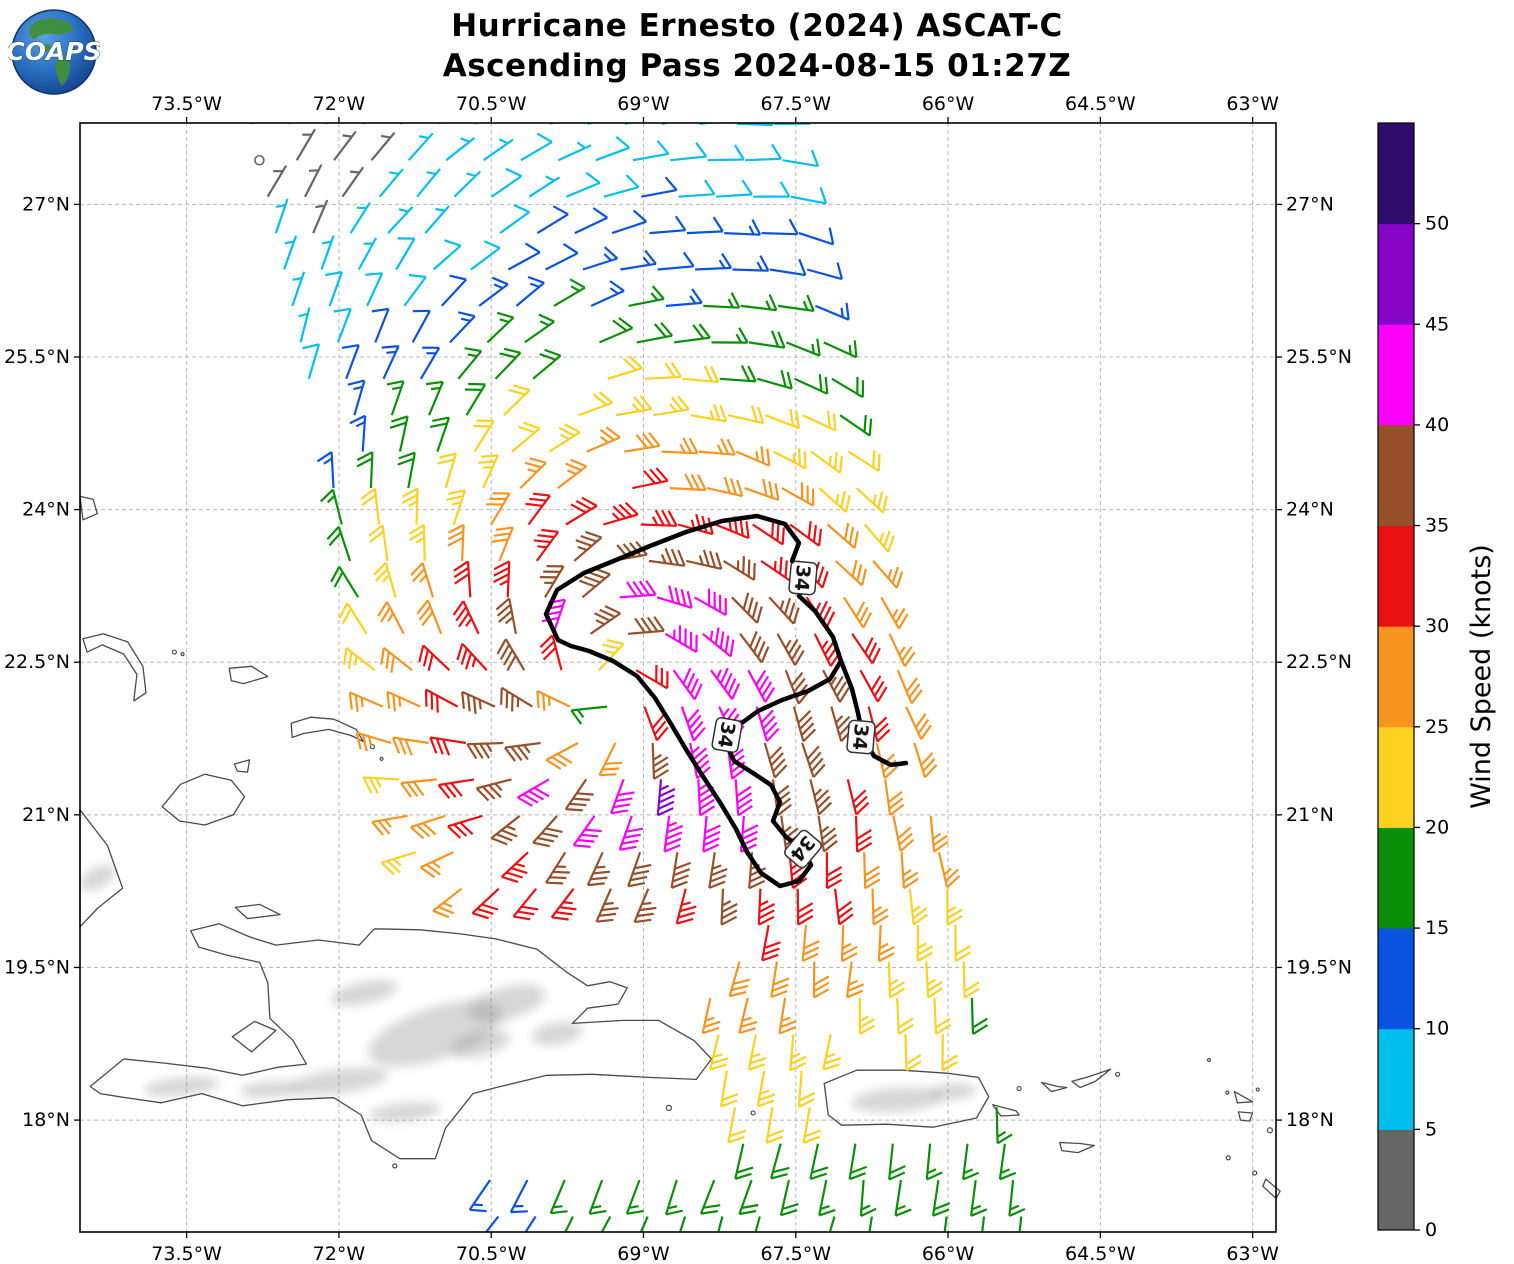  Describe the element at coordinates (668, 1107) in the screenshot. I see `island-saona` at that location.